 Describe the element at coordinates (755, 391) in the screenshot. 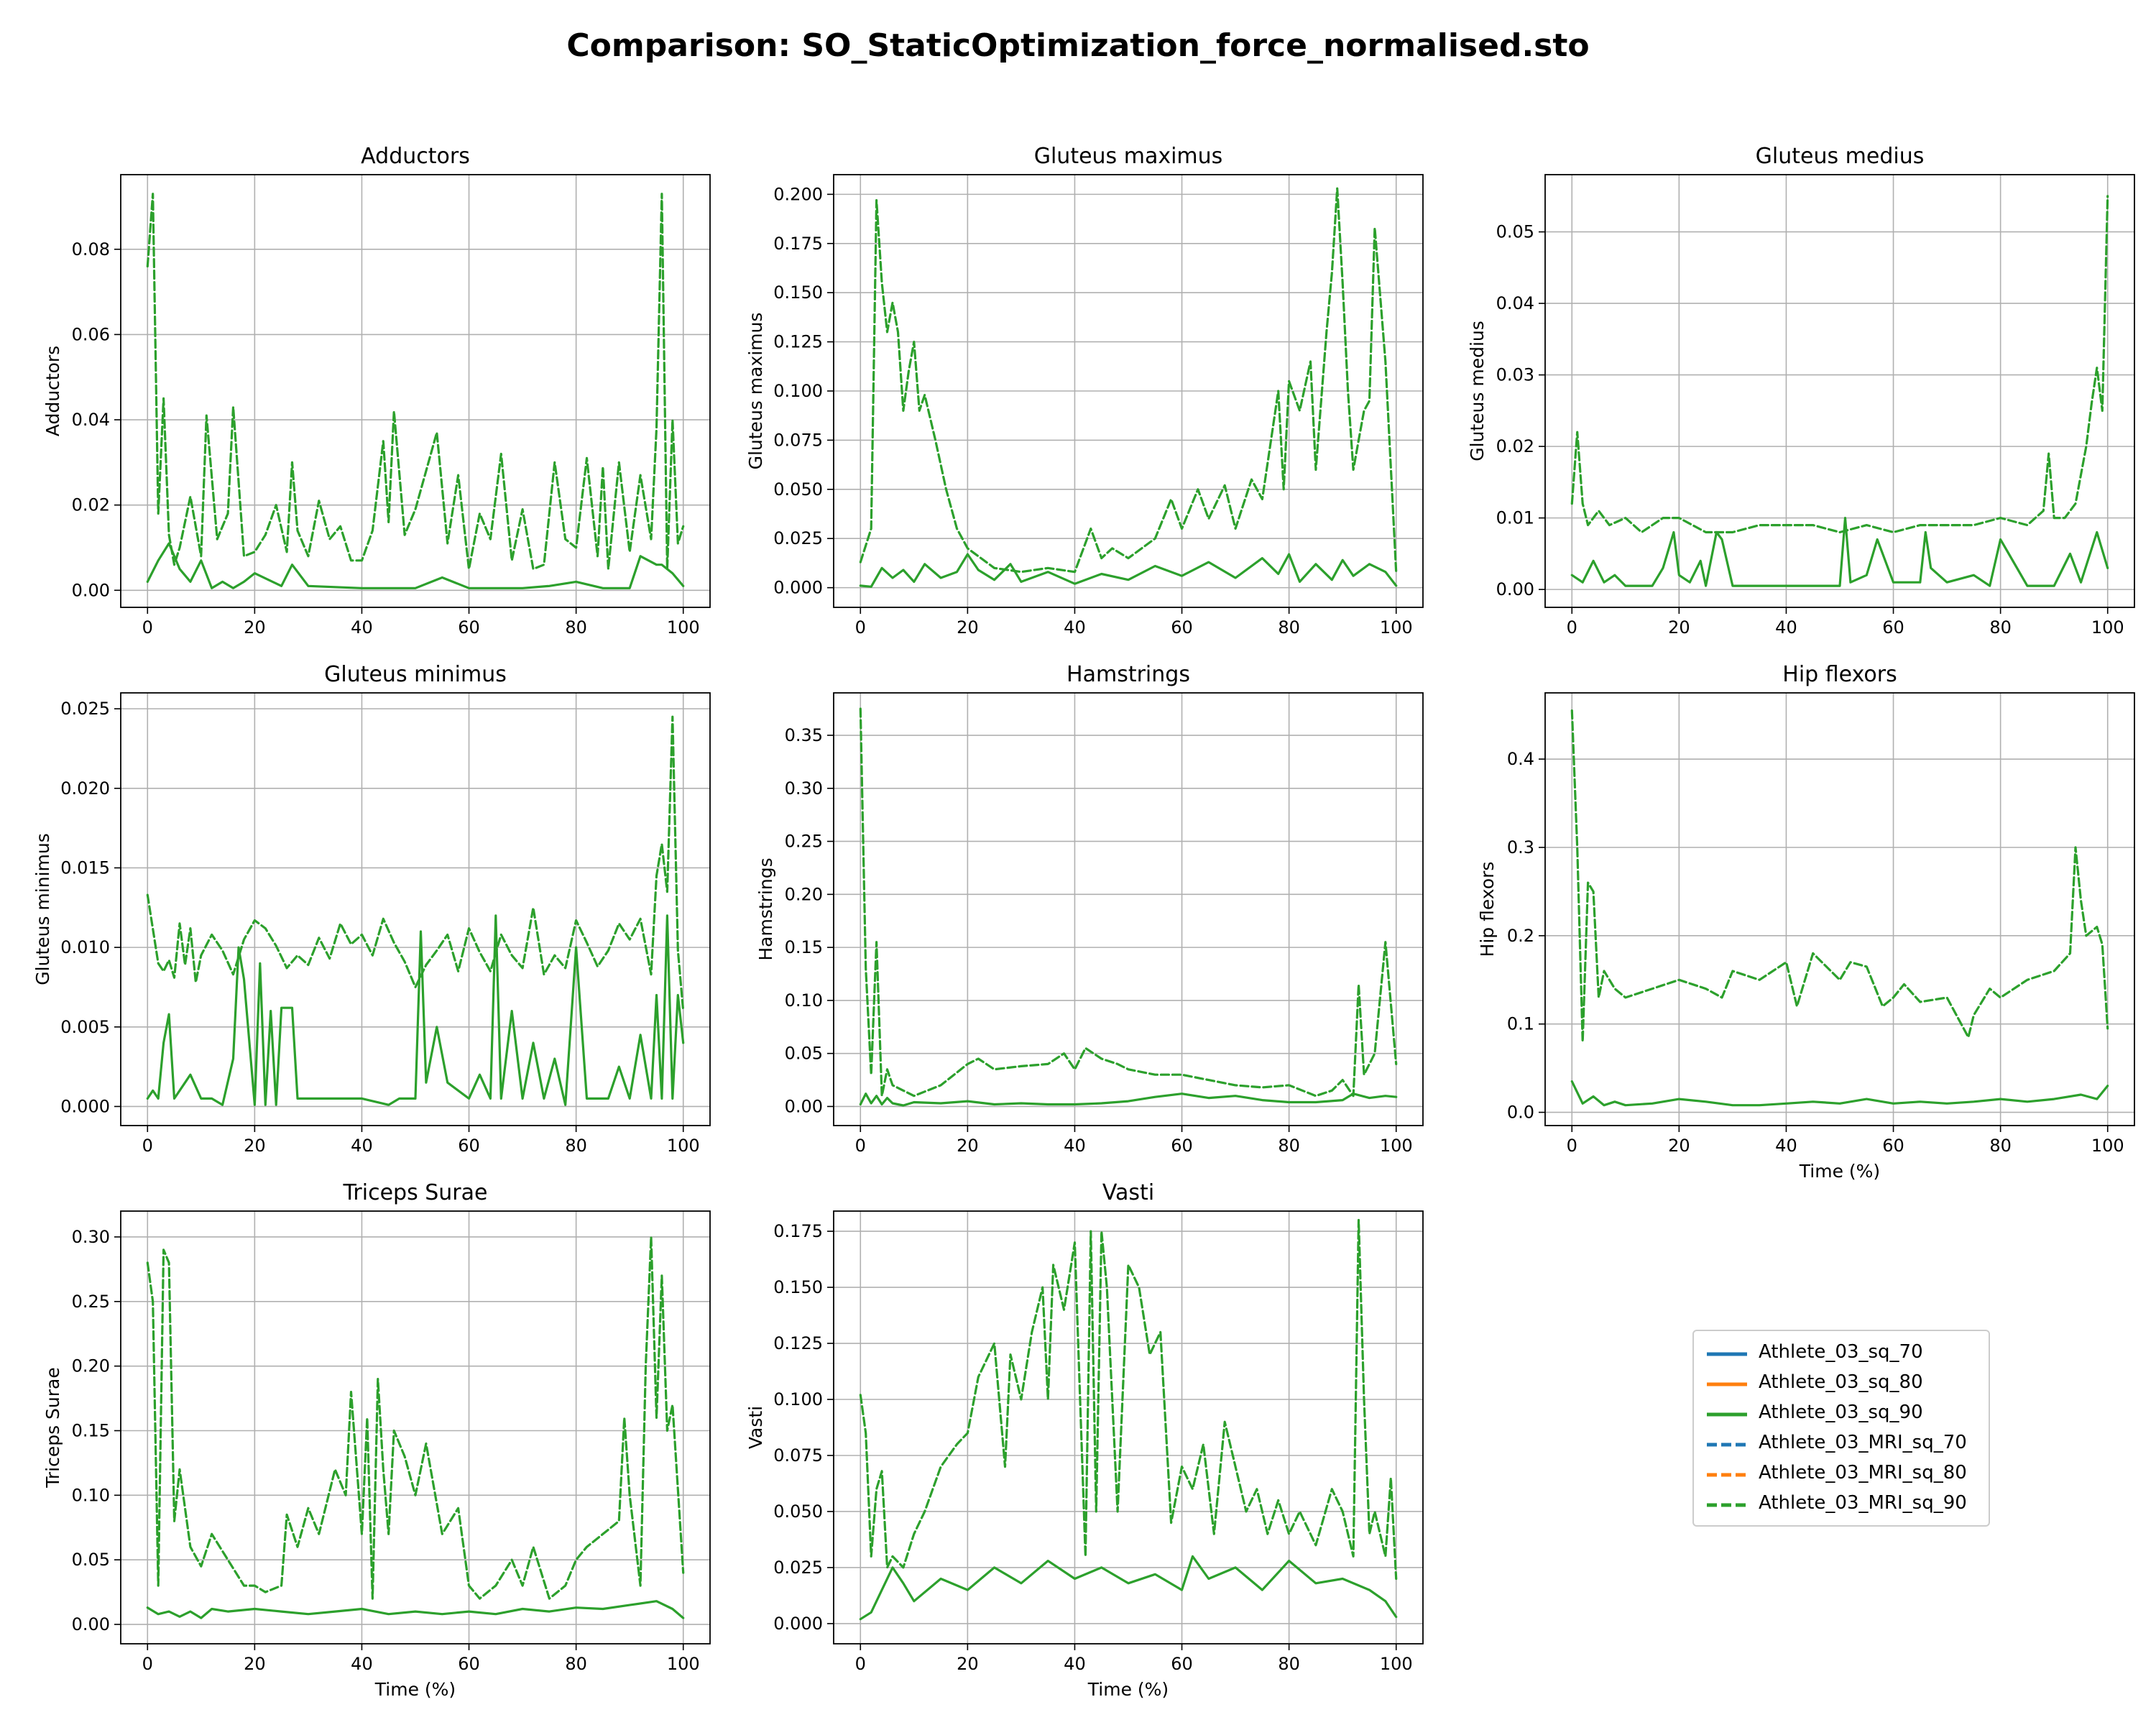

I see `y-axis-label: Gluteus maximus` at that location.